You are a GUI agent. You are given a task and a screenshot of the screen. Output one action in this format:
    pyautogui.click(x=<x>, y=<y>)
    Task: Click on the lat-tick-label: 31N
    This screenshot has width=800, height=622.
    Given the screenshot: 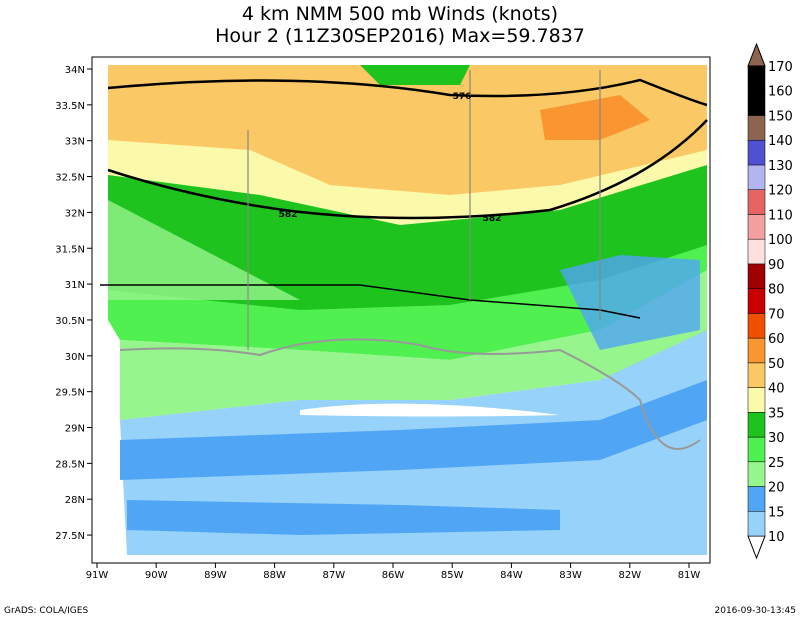 What is the action you would take?
    pyautogui.click(x=75, y=285)
    